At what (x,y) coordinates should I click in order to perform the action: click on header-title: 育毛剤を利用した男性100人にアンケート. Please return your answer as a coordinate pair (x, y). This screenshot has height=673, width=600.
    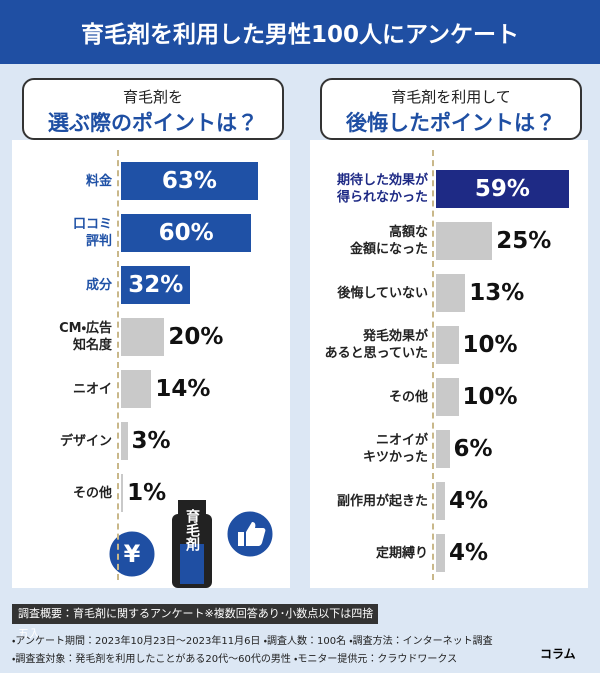
    Looking at the image, I should click on (300, 32).